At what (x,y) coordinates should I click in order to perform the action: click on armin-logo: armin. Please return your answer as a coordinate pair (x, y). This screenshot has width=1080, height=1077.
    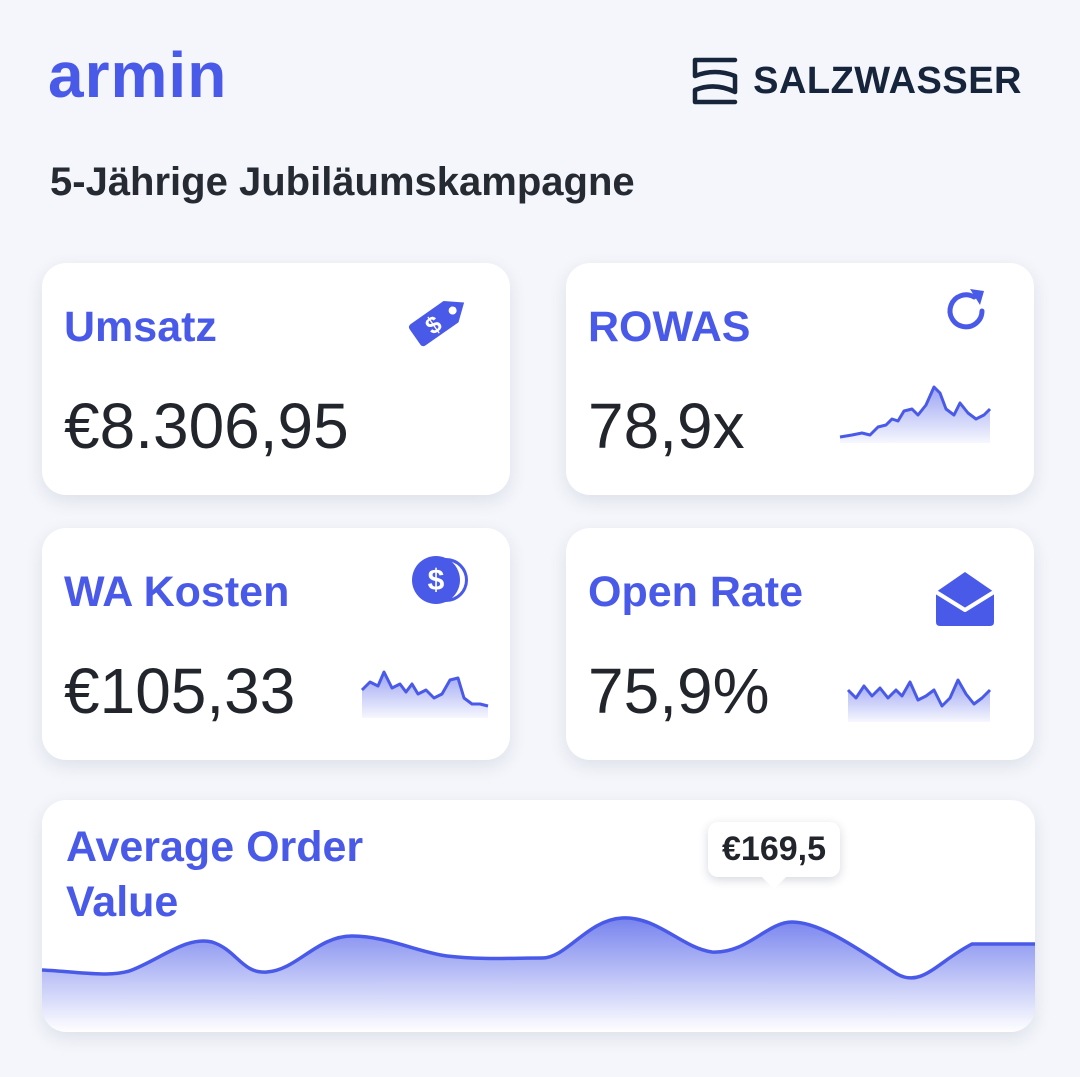
    Looking at the image, I should click on (138, 75).